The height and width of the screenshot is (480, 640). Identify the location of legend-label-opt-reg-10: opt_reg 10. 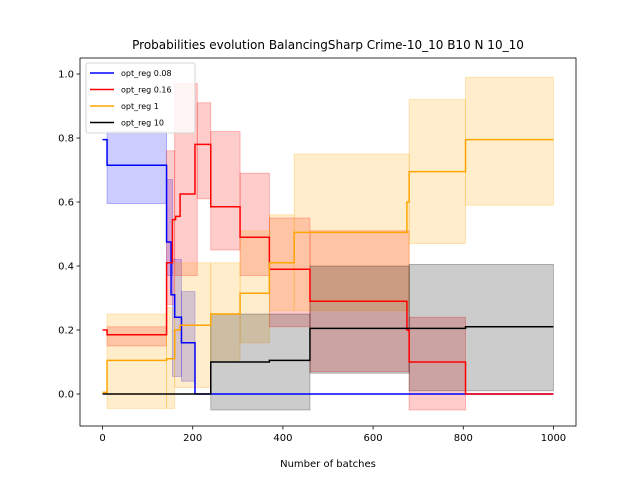
(142, 123).